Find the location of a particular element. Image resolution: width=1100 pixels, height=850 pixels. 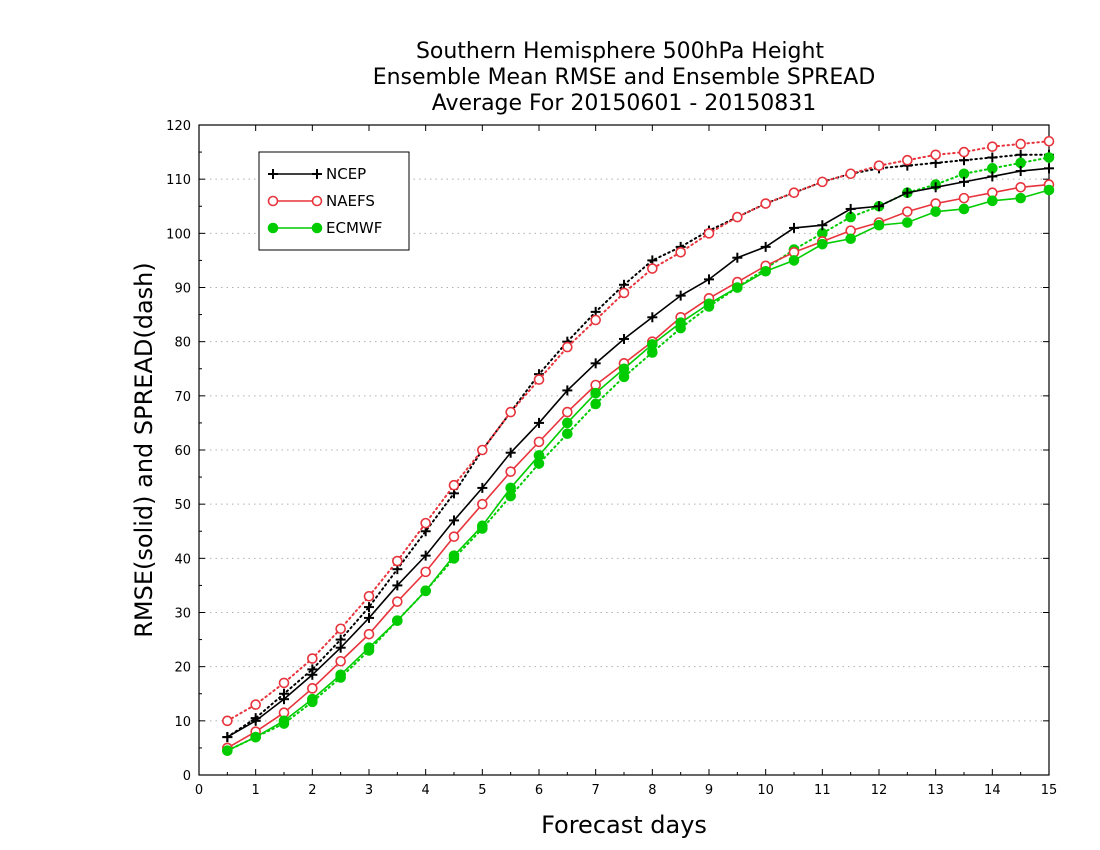

x-tick-label: 13 is located at coordinates (935, 790).